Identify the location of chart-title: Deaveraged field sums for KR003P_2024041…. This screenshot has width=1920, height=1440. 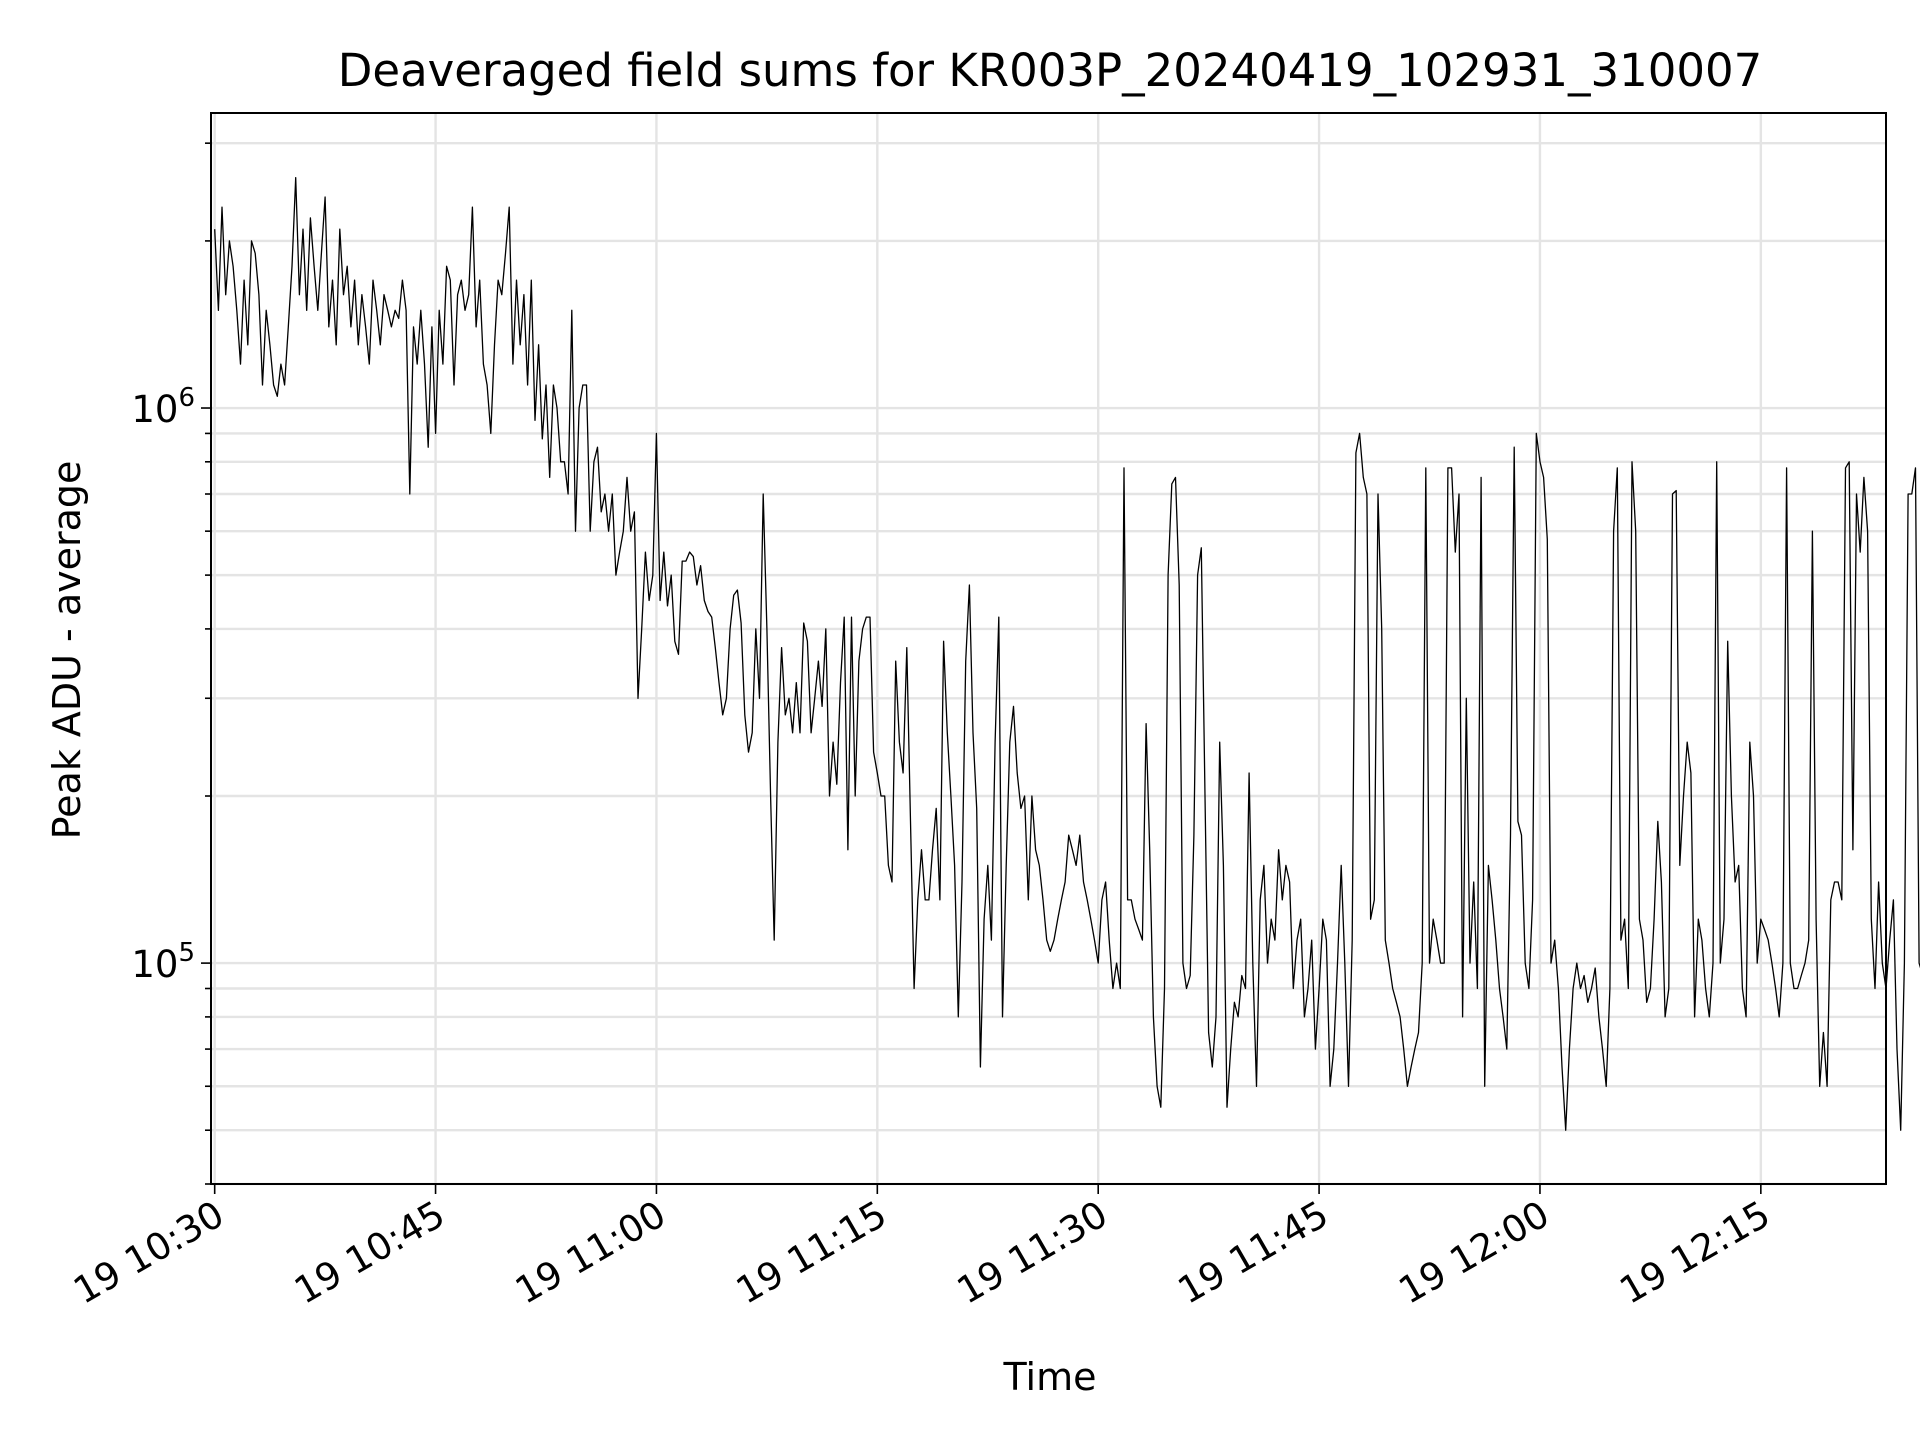
(1050, 70).